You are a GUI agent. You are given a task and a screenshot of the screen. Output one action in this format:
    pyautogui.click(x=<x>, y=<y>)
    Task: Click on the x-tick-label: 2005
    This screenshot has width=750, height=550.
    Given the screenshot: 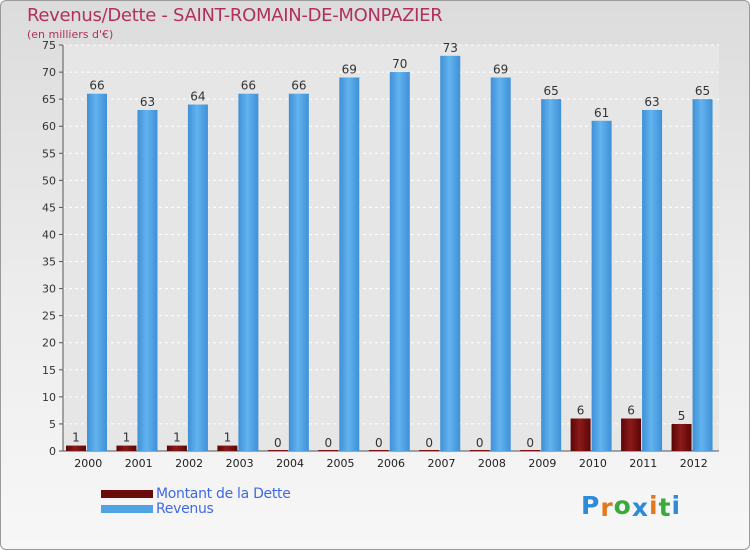 What is the action you would take?
    pyautogui.click(x=341, y=463)
    